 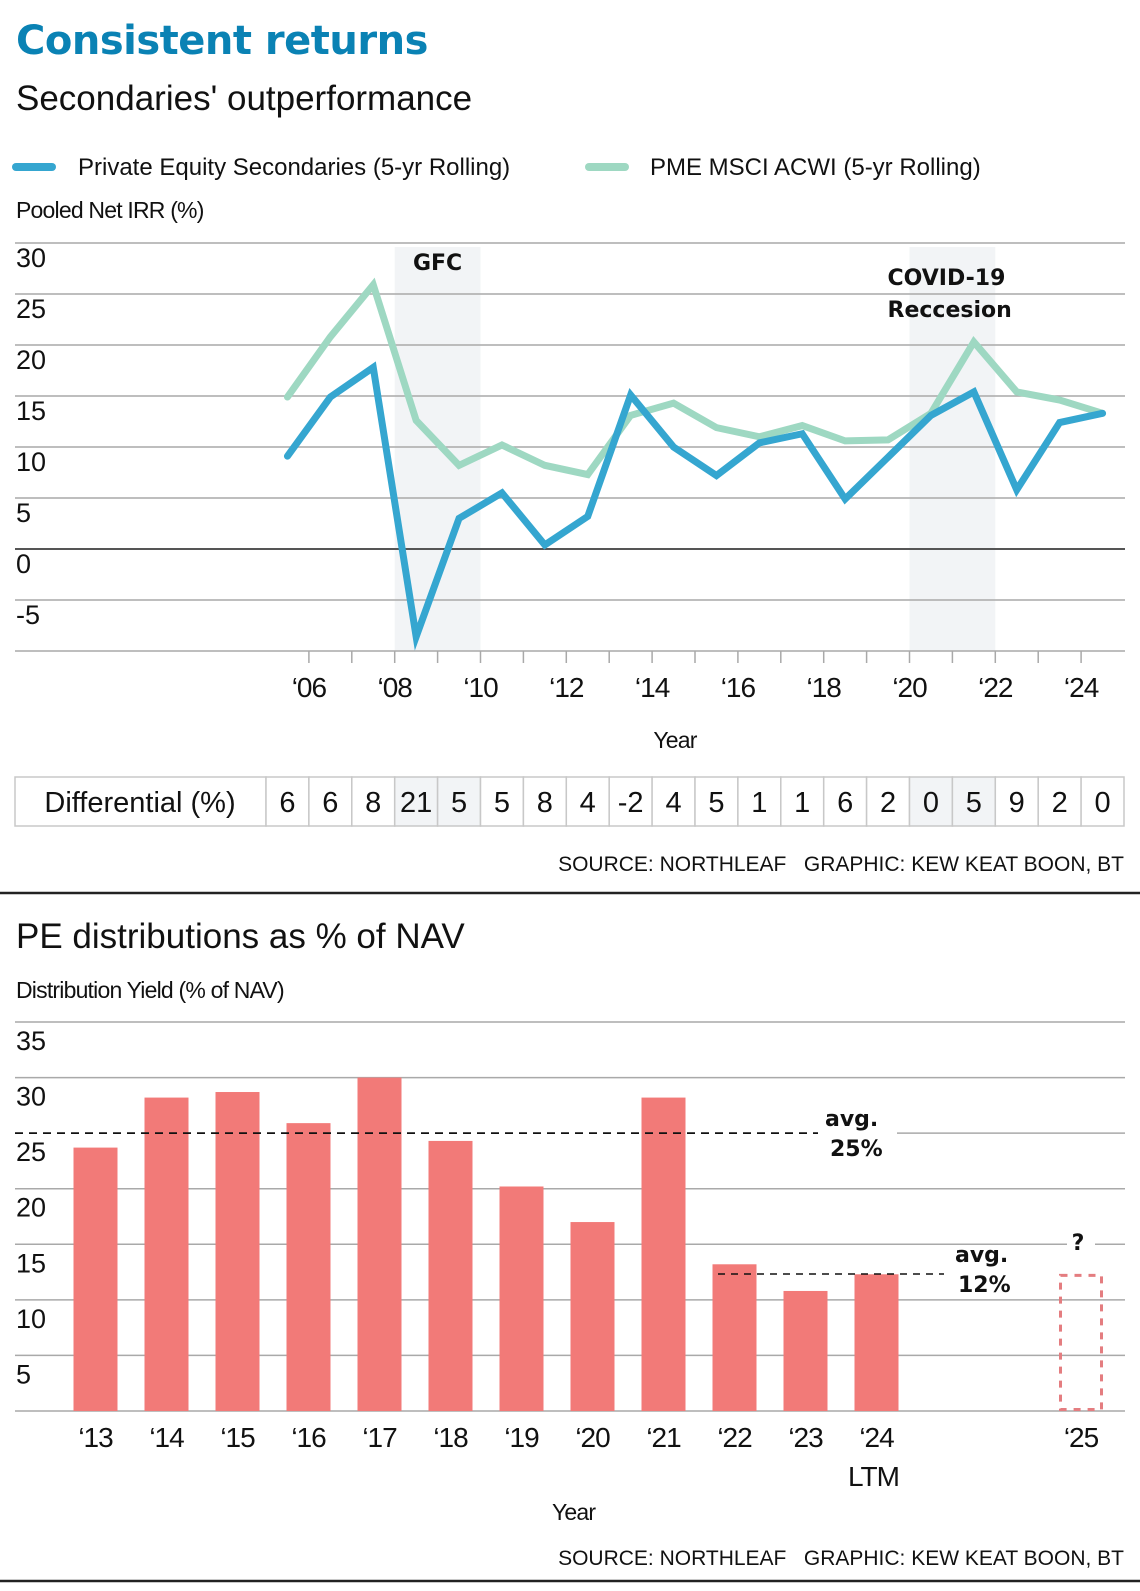 I want to click on y-tick-label: 5, so click(x=23, y=513).